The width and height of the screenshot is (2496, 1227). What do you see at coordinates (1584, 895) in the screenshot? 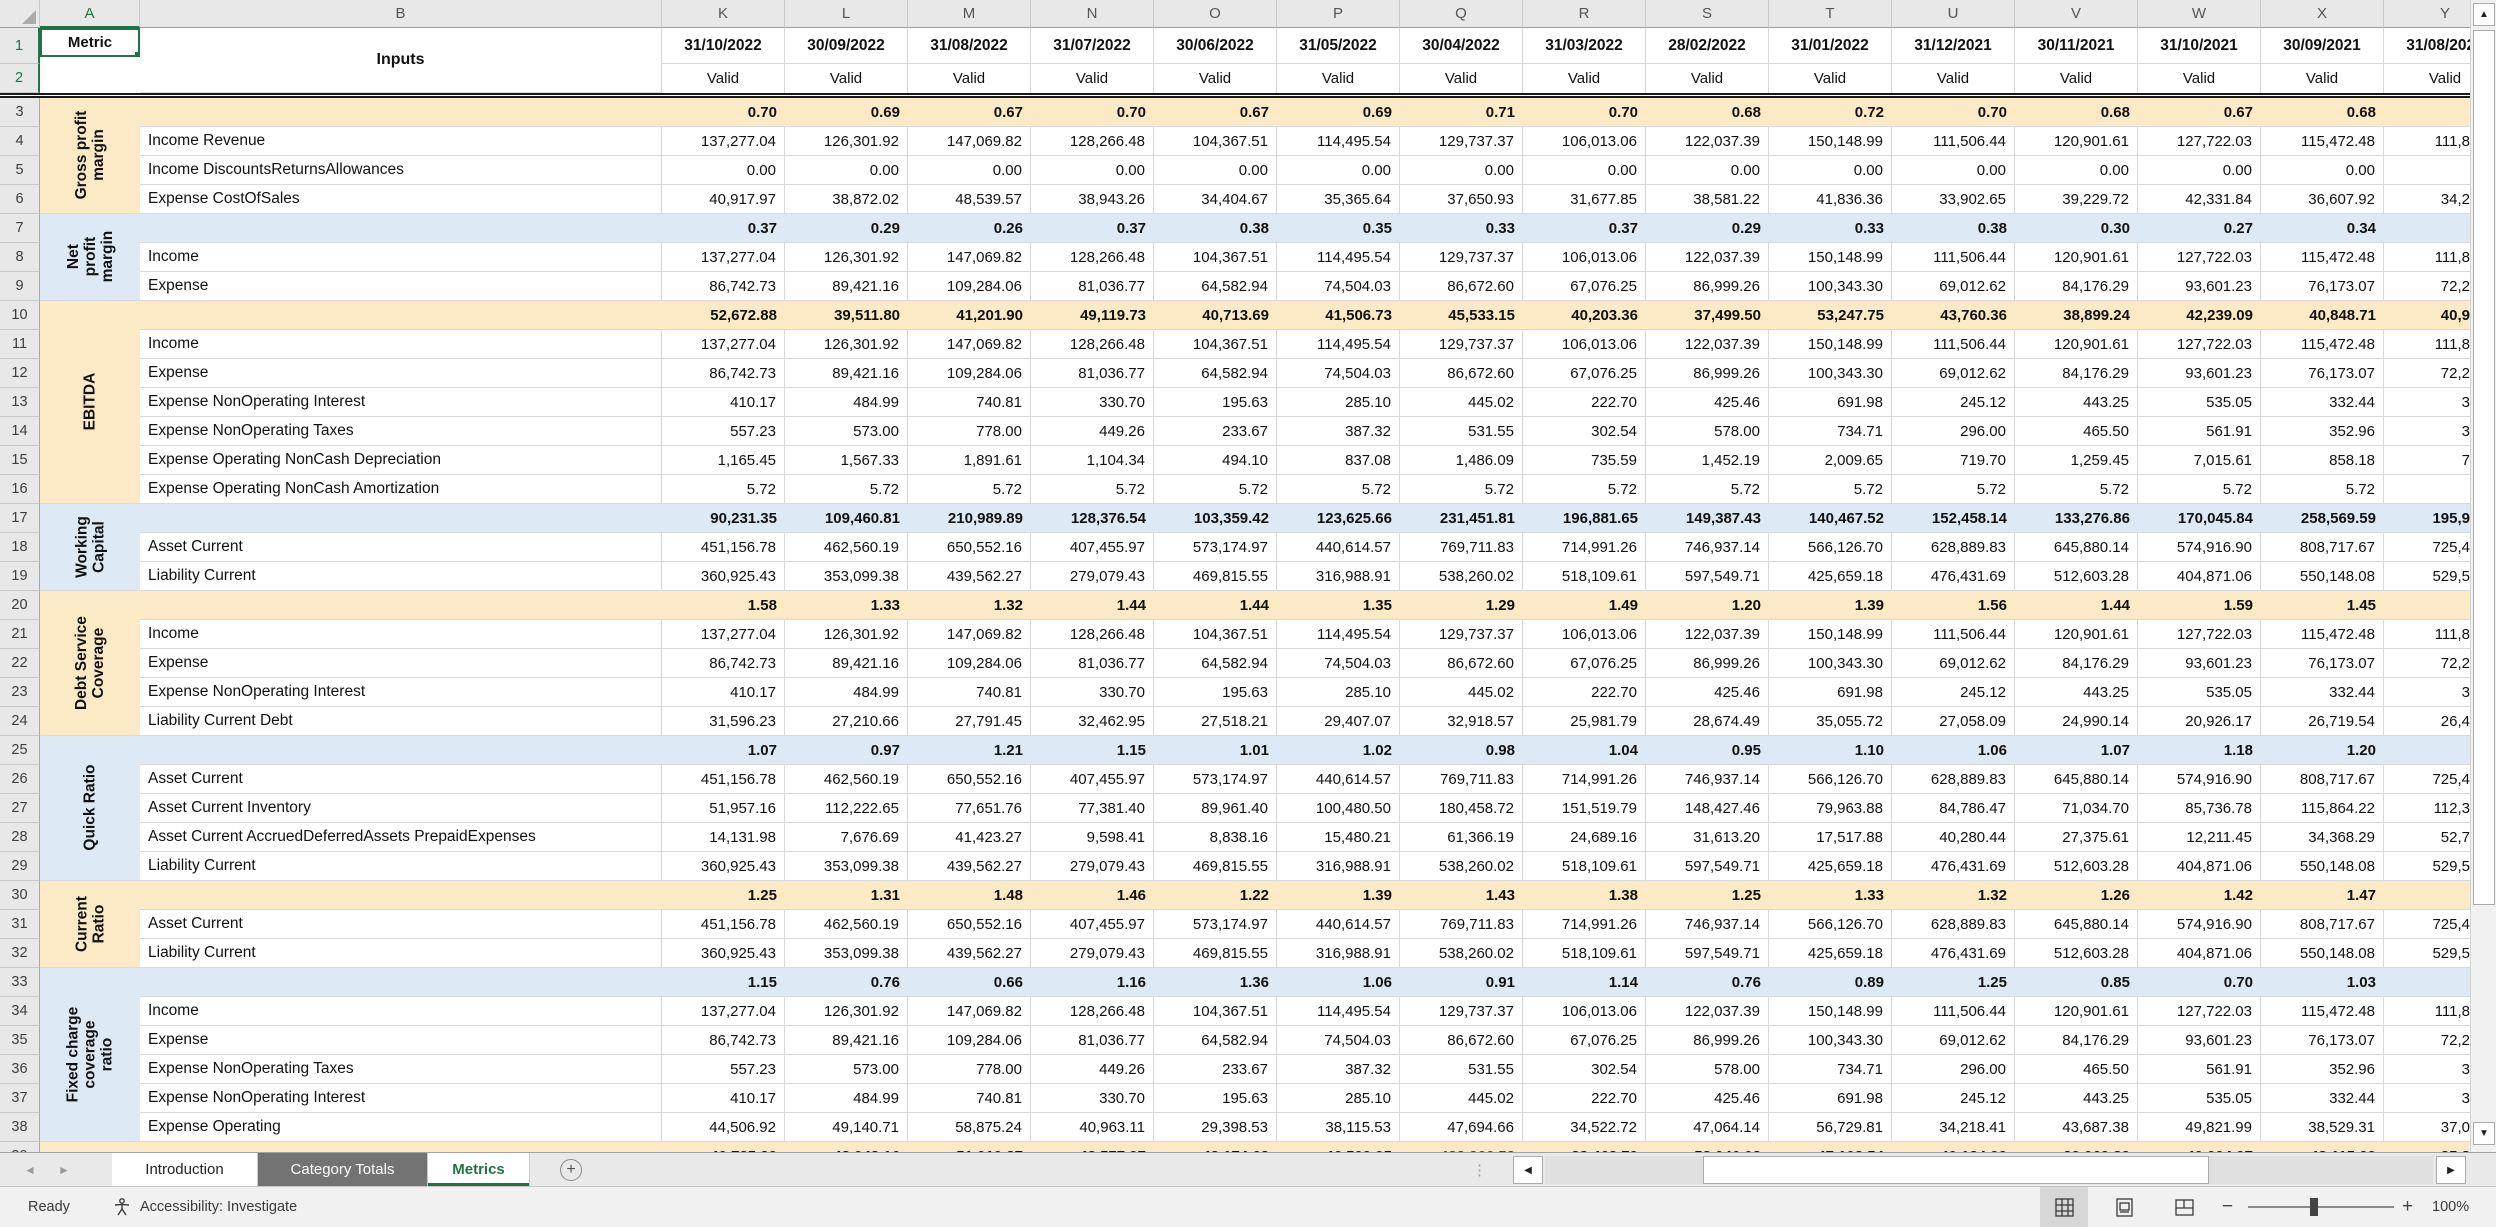
I see `ratio-cell: 1.38` at bounding box center [1584, 895].